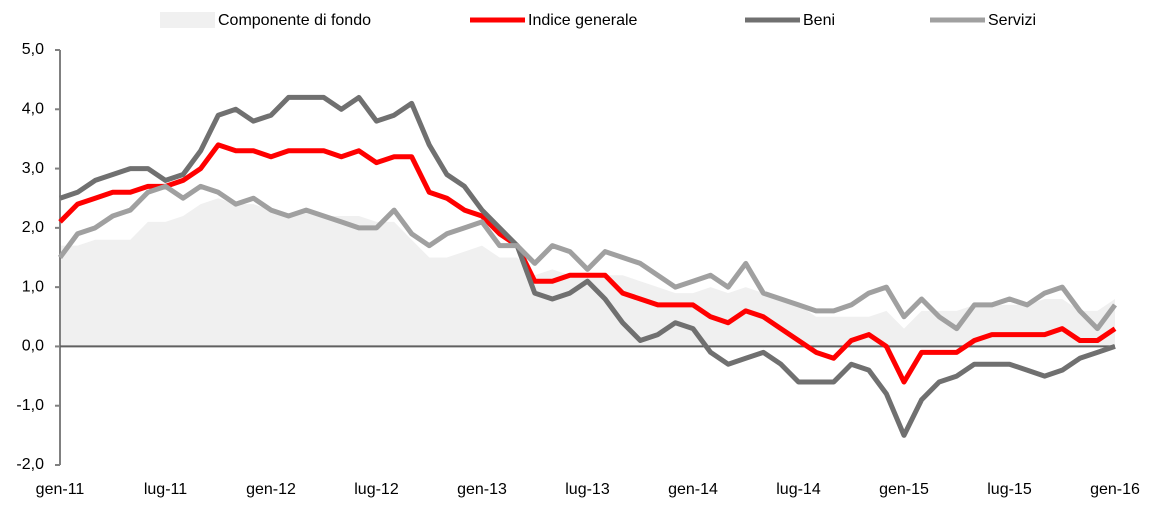 Image resolution: width=1156 pixels, height=507 pixels. Describe the element at coordinates (376, 489) in the screenshot. I see `x-tick-label: lug-12` at that location.